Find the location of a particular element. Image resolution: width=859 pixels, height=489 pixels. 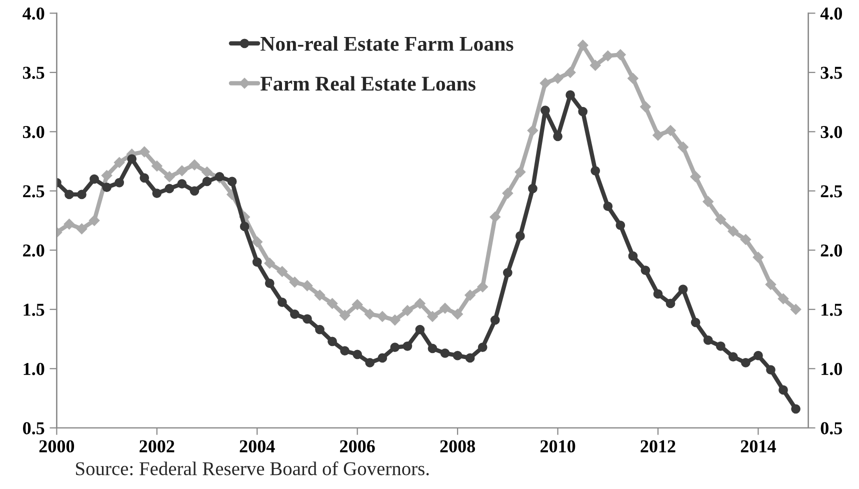

y2-tick-label: 2.0 is located at coordinates (831, 250).